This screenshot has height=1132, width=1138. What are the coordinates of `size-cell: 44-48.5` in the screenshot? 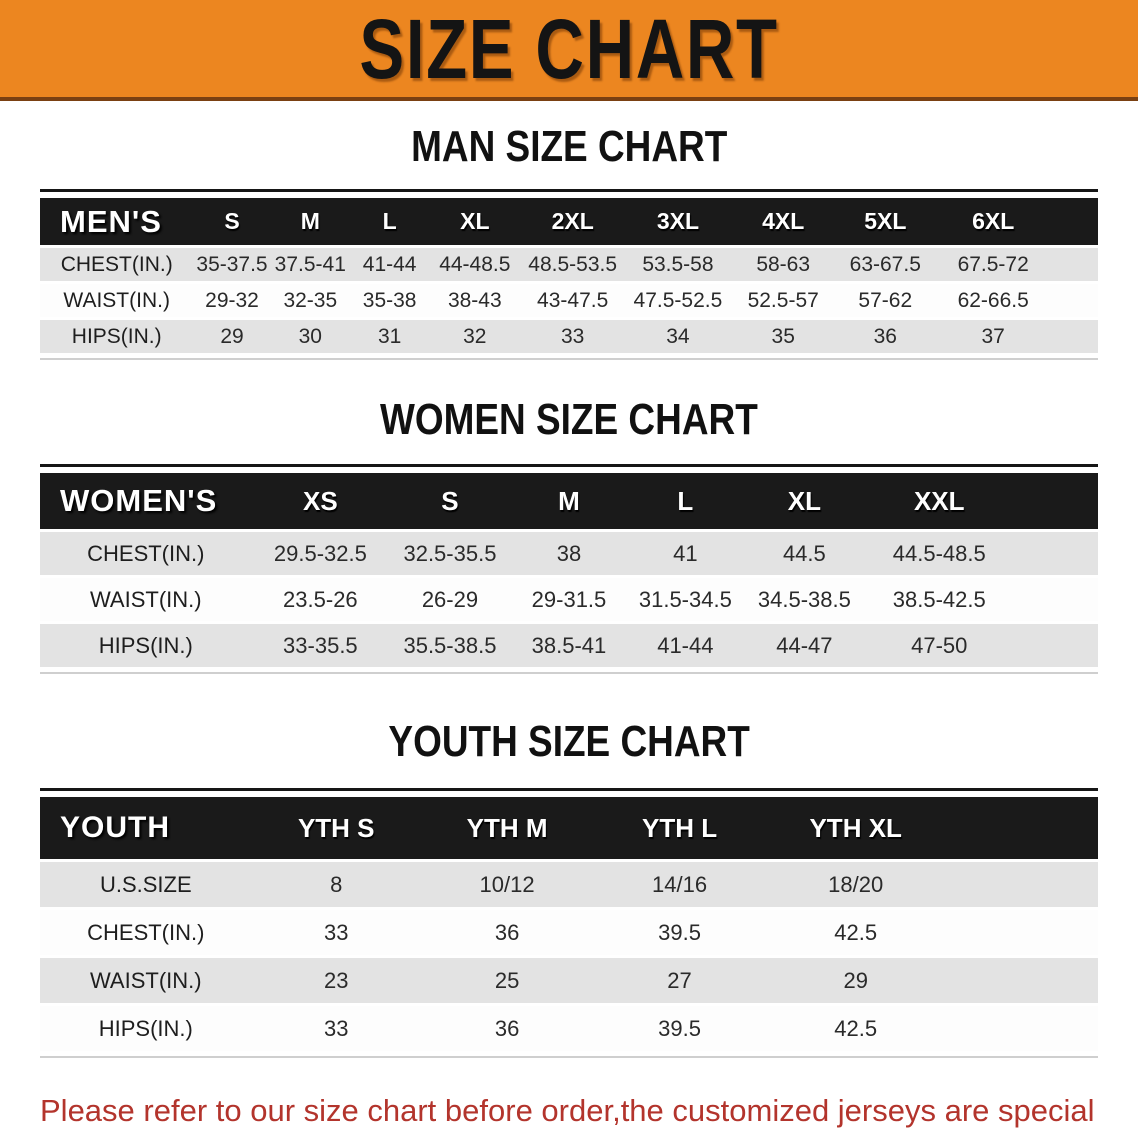 It's located at (475, 264).